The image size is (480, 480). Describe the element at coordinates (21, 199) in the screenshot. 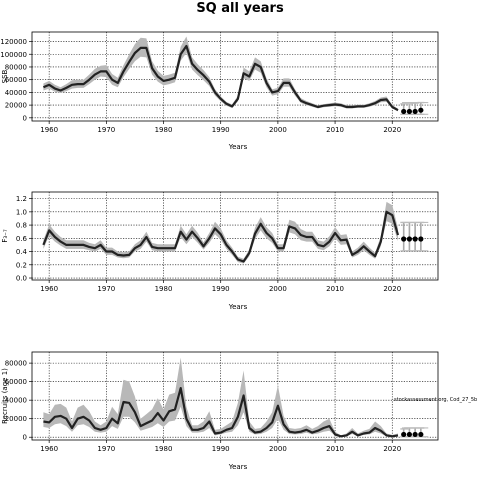

I see `y-tick-label: 1.2` at that location.